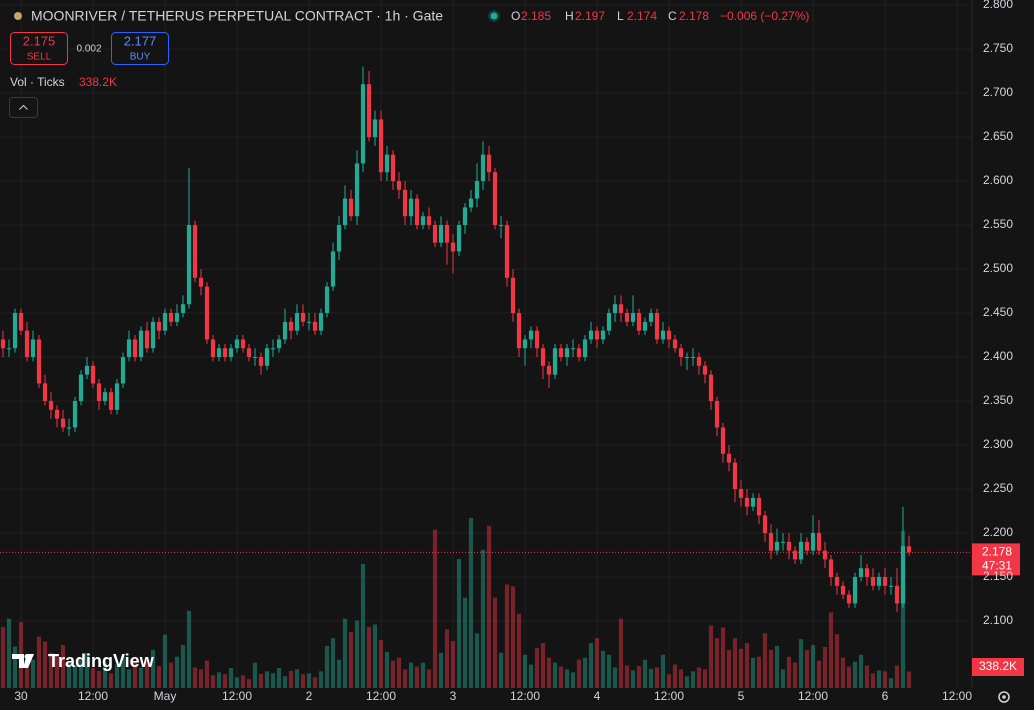 This screenshot has height=710, width=1034. Describe the element at coordinates (1004, 697) in the screenshot. I see `settings-icon` at that location.